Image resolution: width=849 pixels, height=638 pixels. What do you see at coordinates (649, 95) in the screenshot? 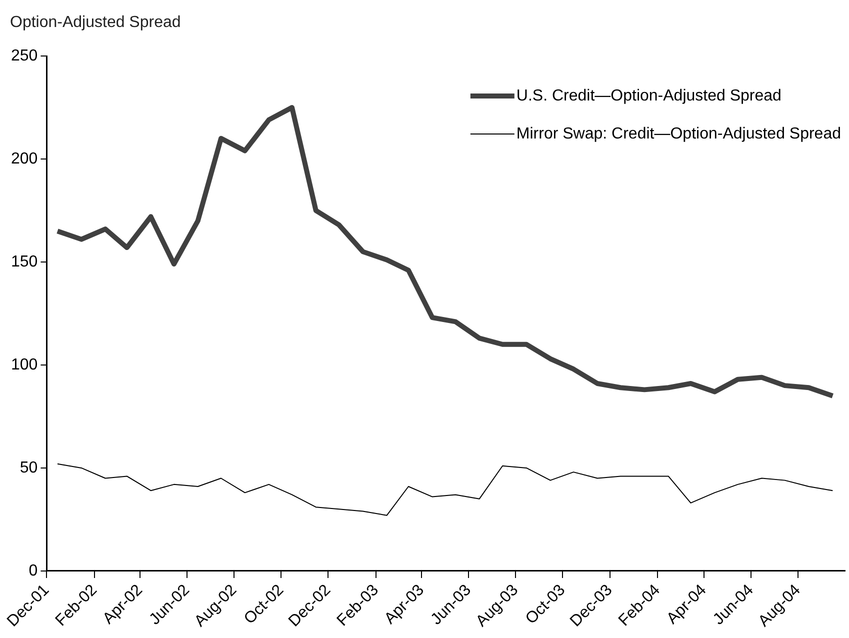
I see `legend-label: U.S. Credit—Option-Adjusted Spread` at bounding box center [649, 95].